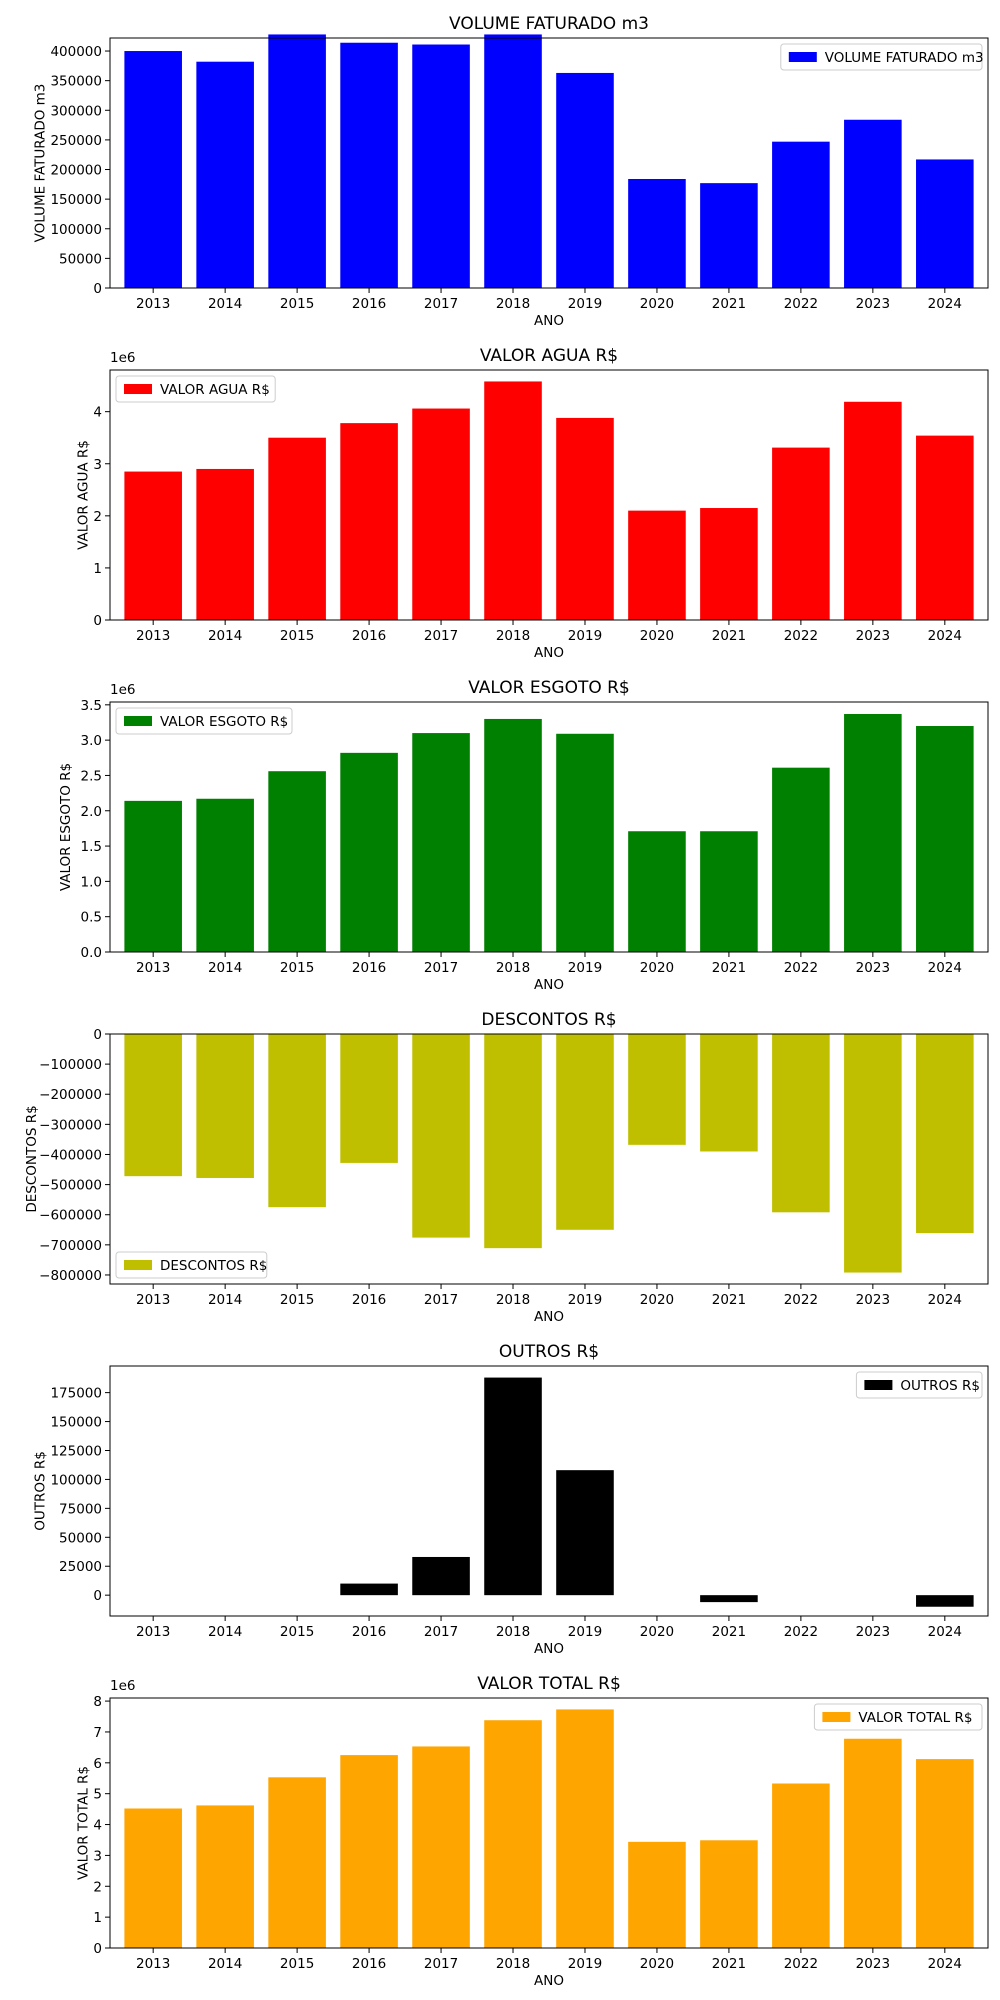  I want to click on y-tick-label: 3.5, so click(91, 706).